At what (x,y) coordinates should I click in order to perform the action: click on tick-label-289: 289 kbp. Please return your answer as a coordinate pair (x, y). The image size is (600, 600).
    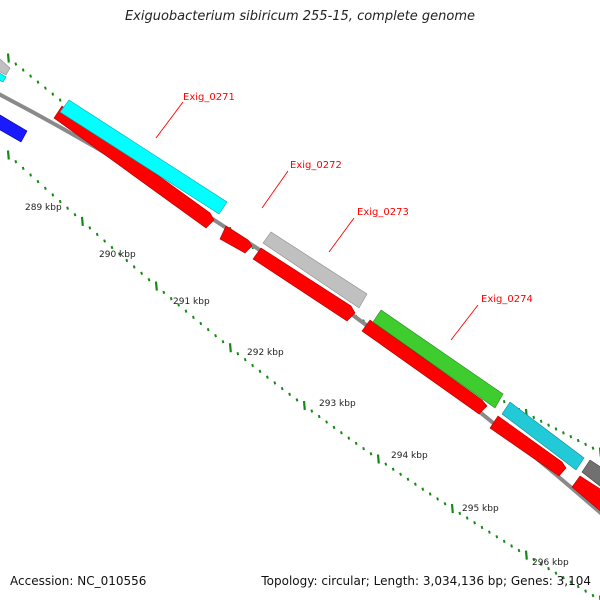
    Looking at the image, I should click on (43, 208).